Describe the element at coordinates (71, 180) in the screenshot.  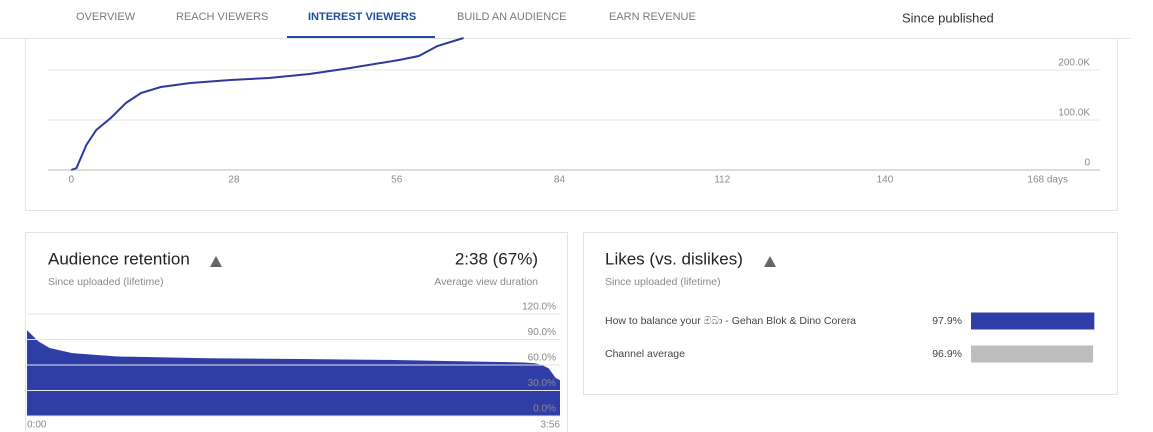
I see `x-tick-label: 0` at that location.